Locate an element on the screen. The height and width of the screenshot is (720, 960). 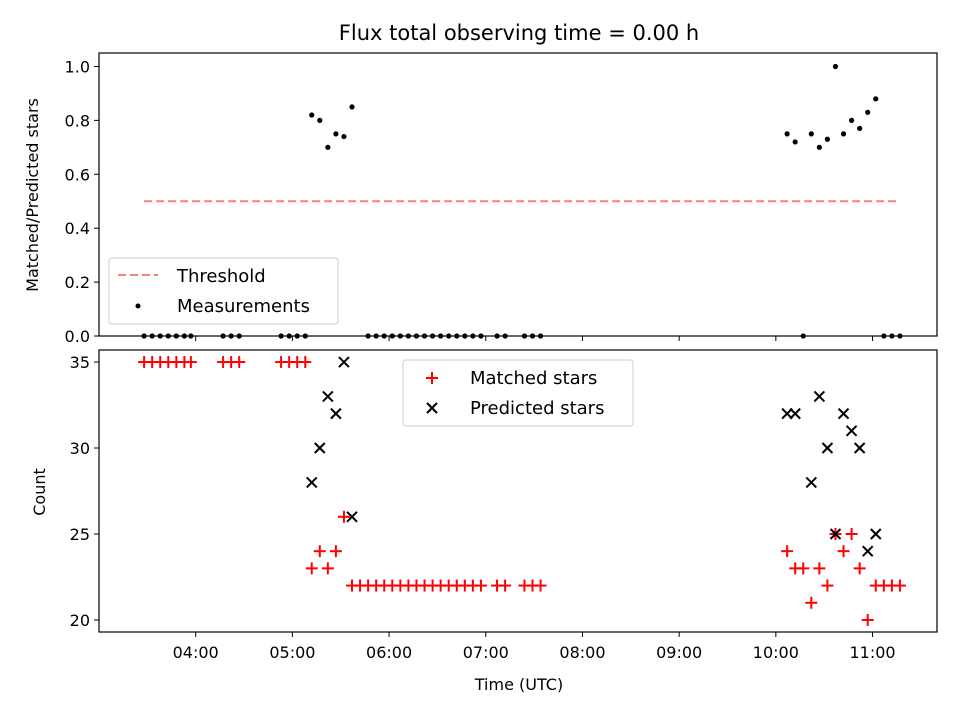
x-tick-label: 06:00 is located at coordinates (389, 652).